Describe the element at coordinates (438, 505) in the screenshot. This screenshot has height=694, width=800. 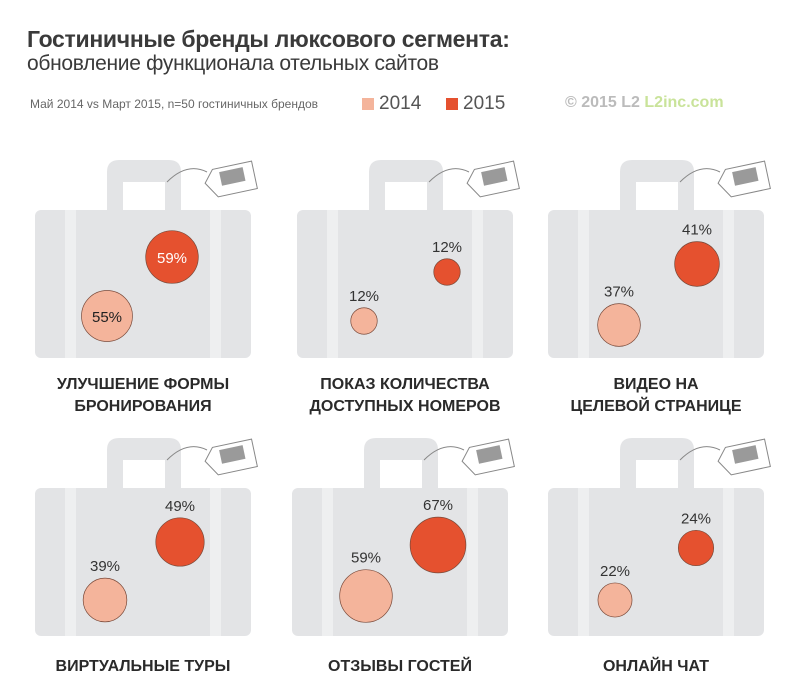
I see `value-label-2015: 67%` at that location.